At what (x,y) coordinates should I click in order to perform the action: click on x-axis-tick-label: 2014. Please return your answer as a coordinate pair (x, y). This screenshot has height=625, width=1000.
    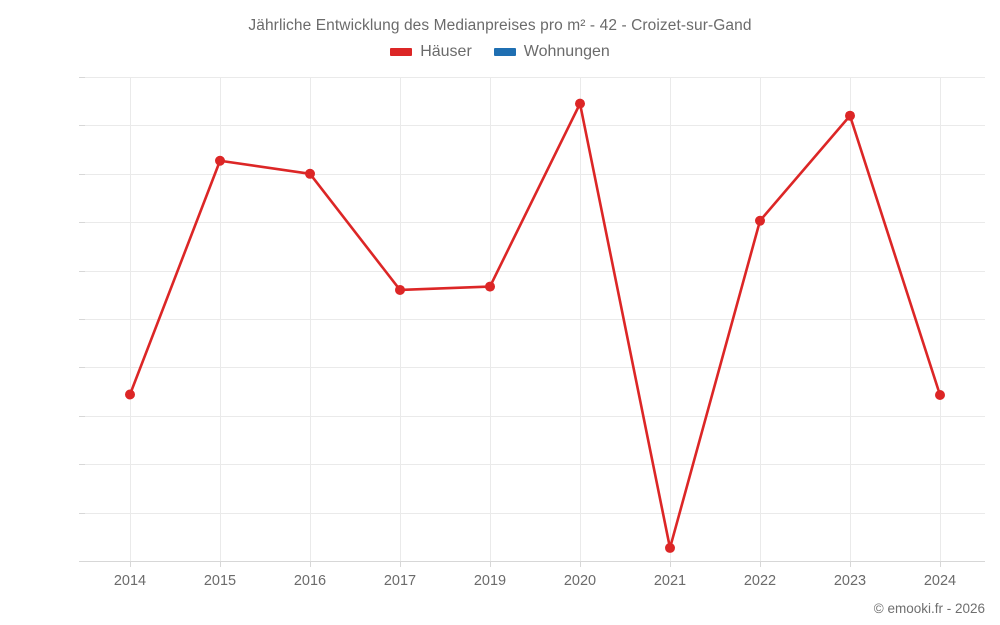
    Looking at the image, I should click on (130, 581).